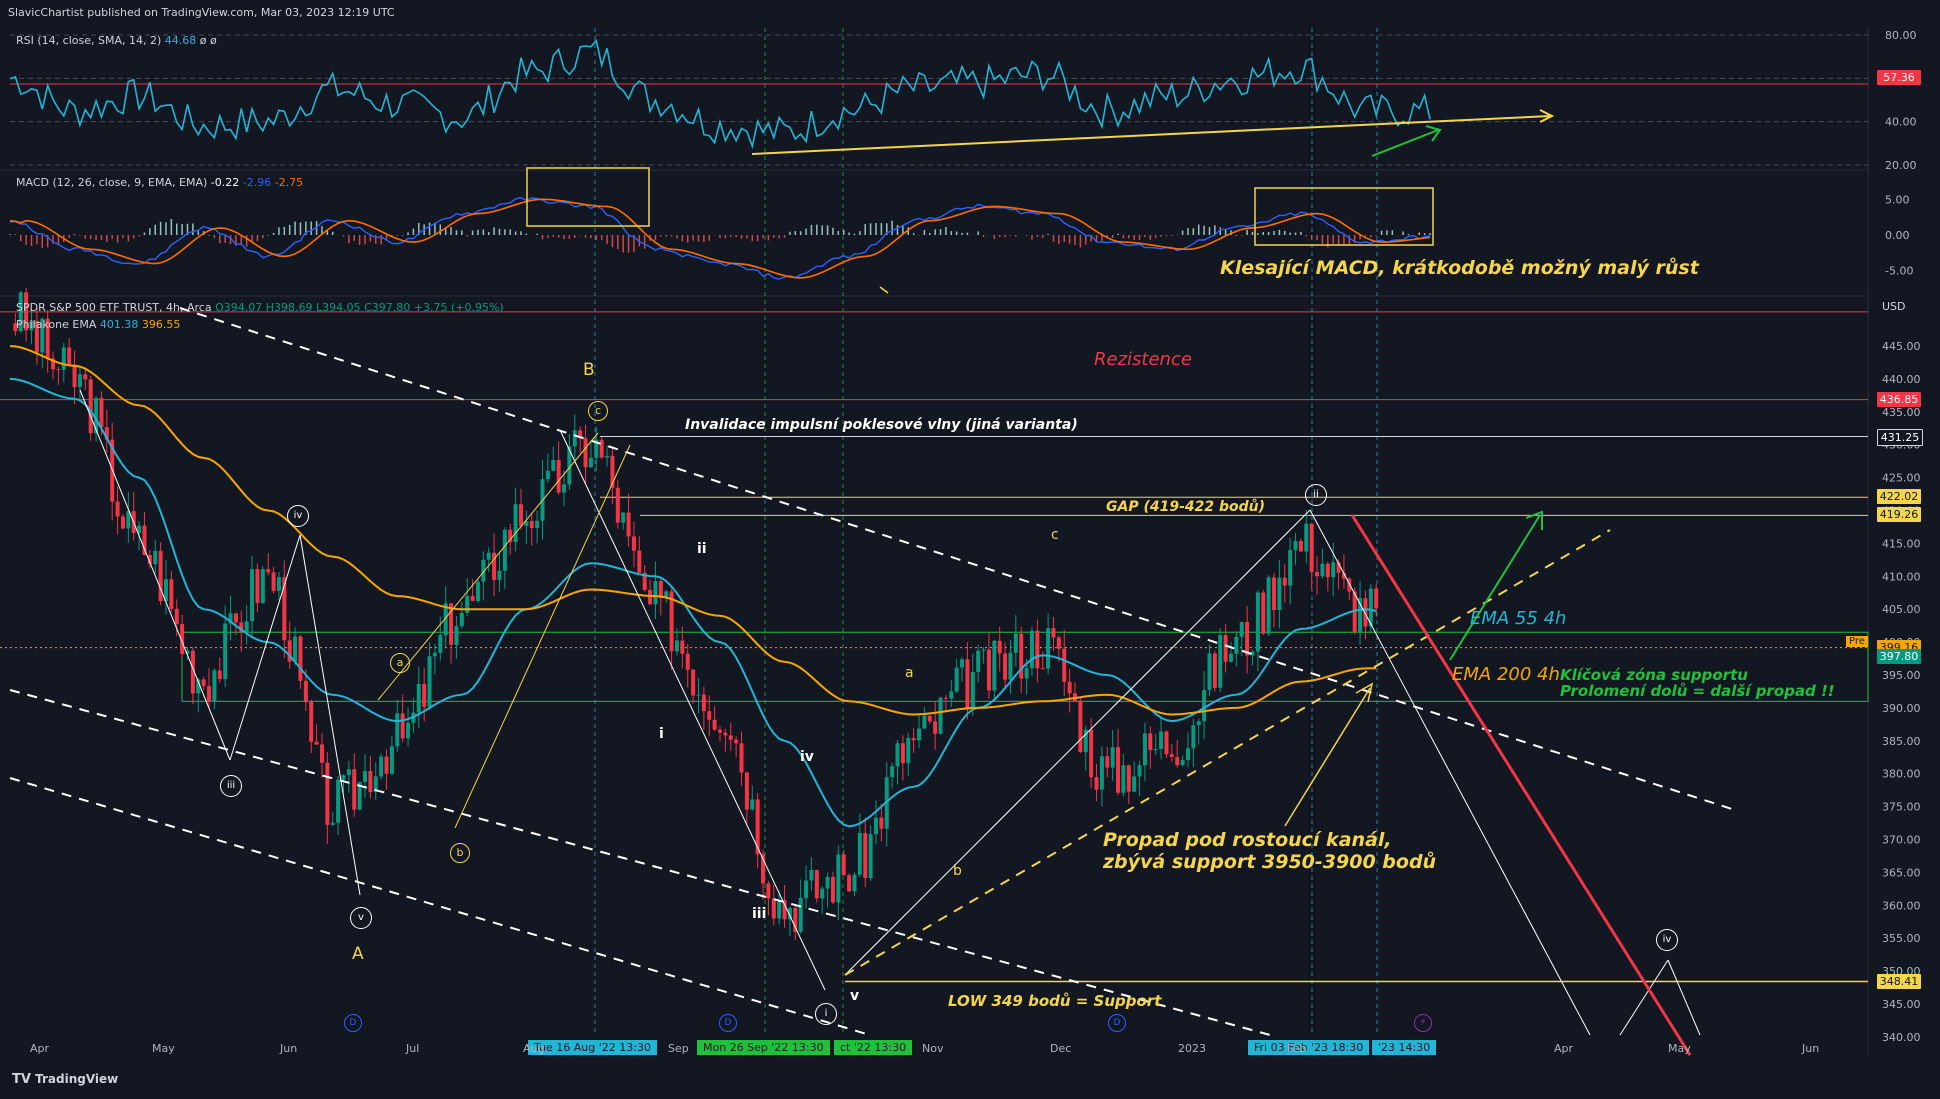  What do you see at coordinates (1901, 379) in the screenshot?
I see `price-tick-440.00: 440.00` at bounding box center [1901, 379].